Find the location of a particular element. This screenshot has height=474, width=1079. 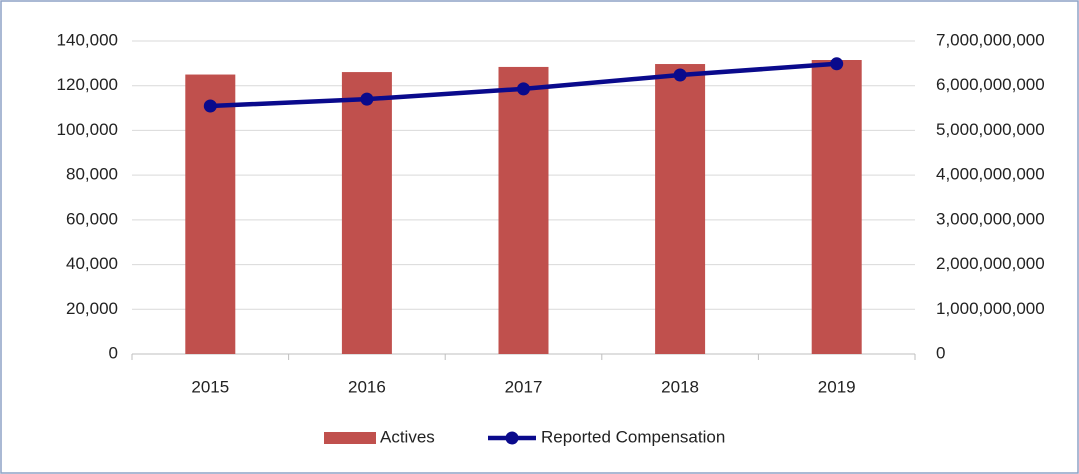

legend-marker is located at coordinates (512, 438).